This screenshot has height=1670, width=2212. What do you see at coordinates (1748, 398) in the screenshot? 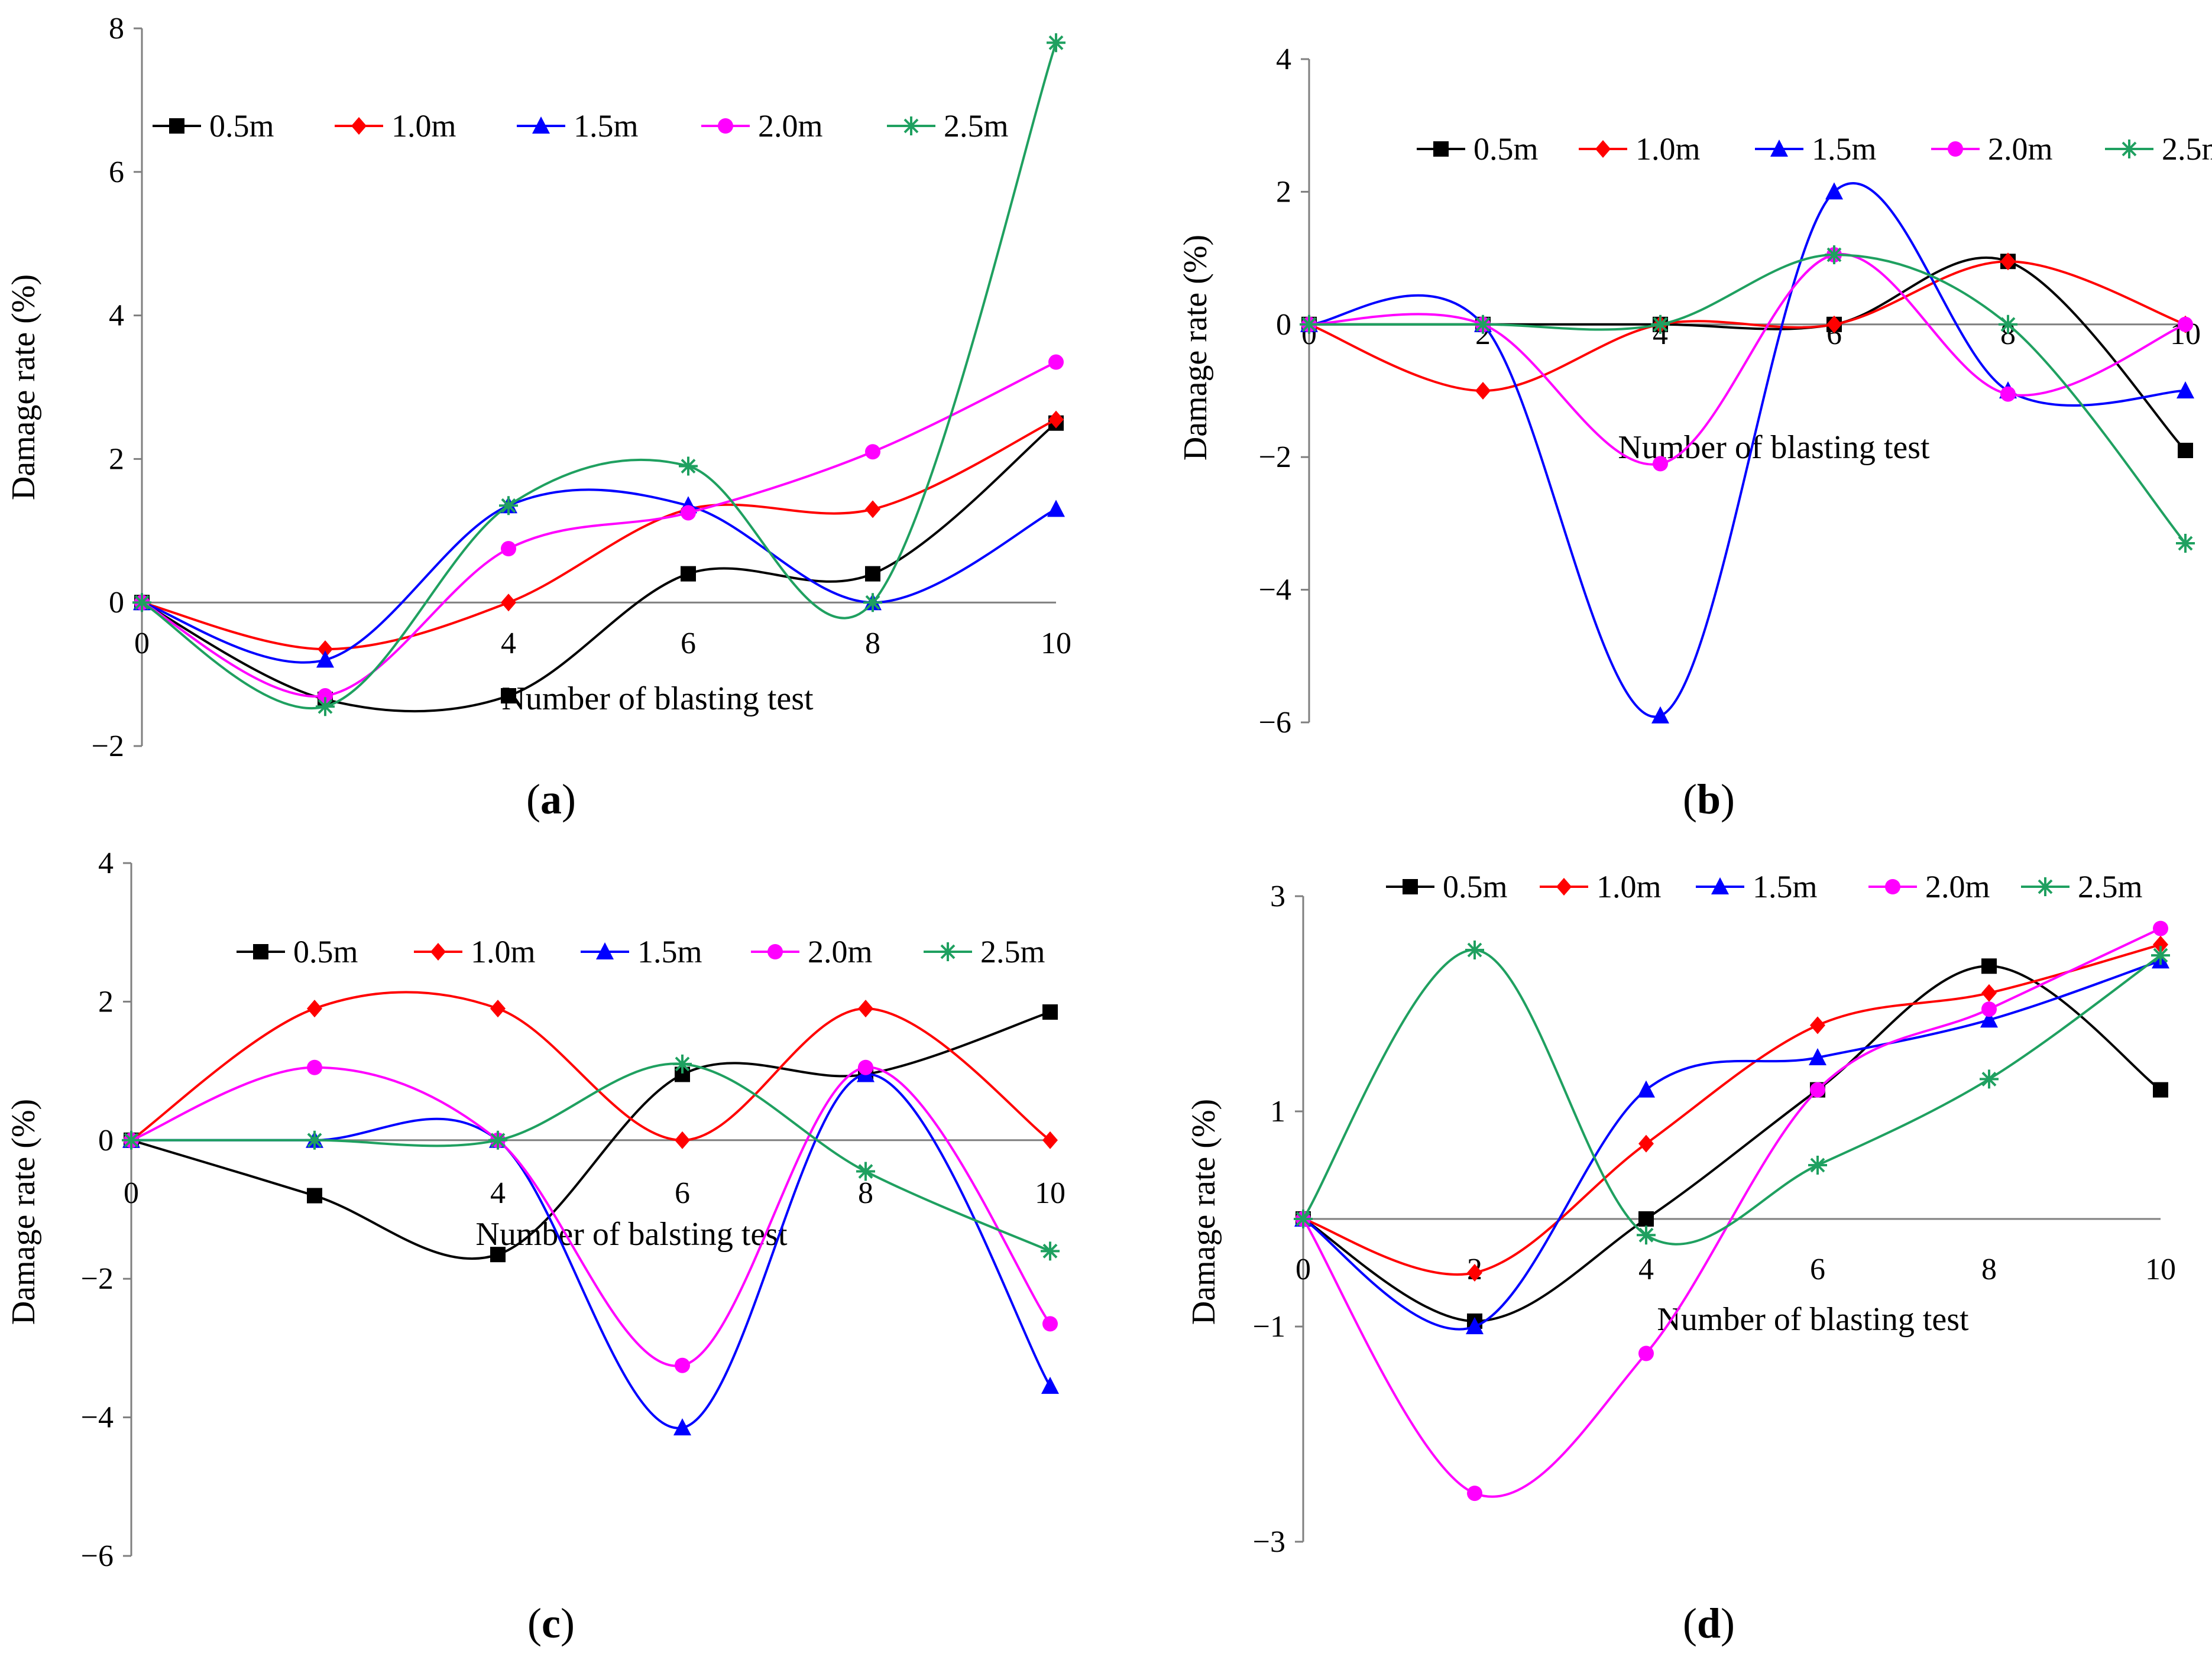
I see `series-line-2.5m` at bounding box center [1748, 398].